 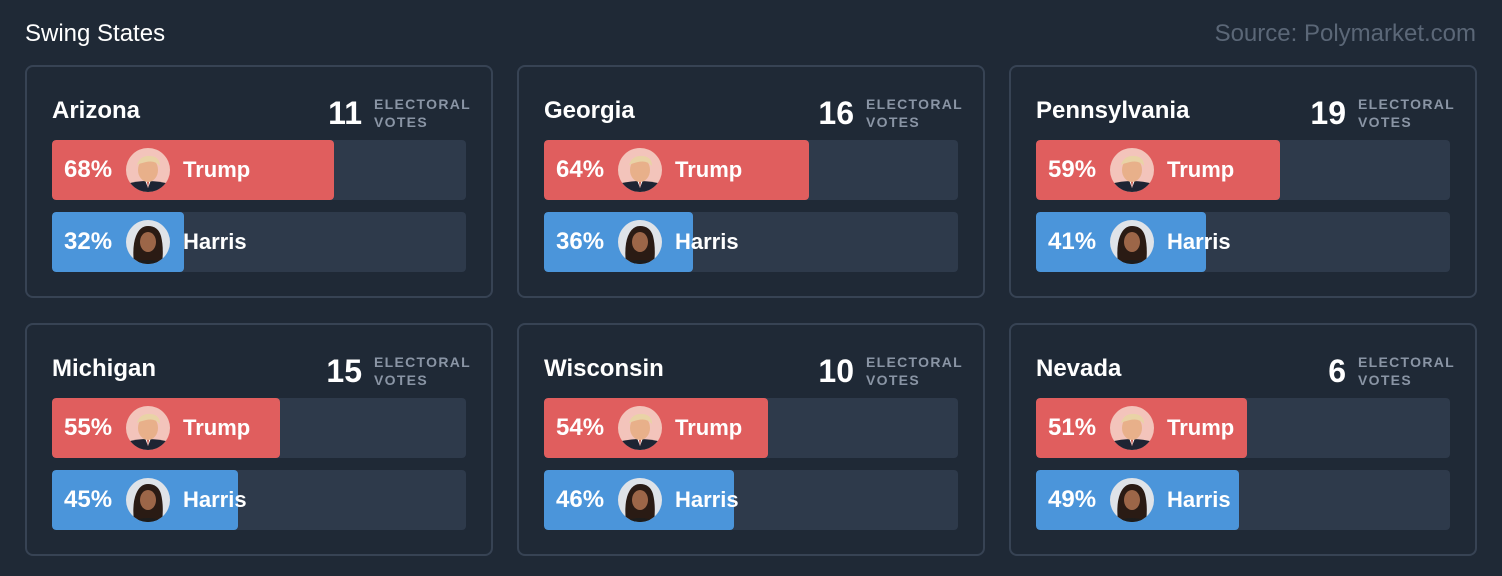 What do you see at coordinates (604, 368) in the screenshot?
I see `state-name: Wisconsin` at bounding box center [604, 368].